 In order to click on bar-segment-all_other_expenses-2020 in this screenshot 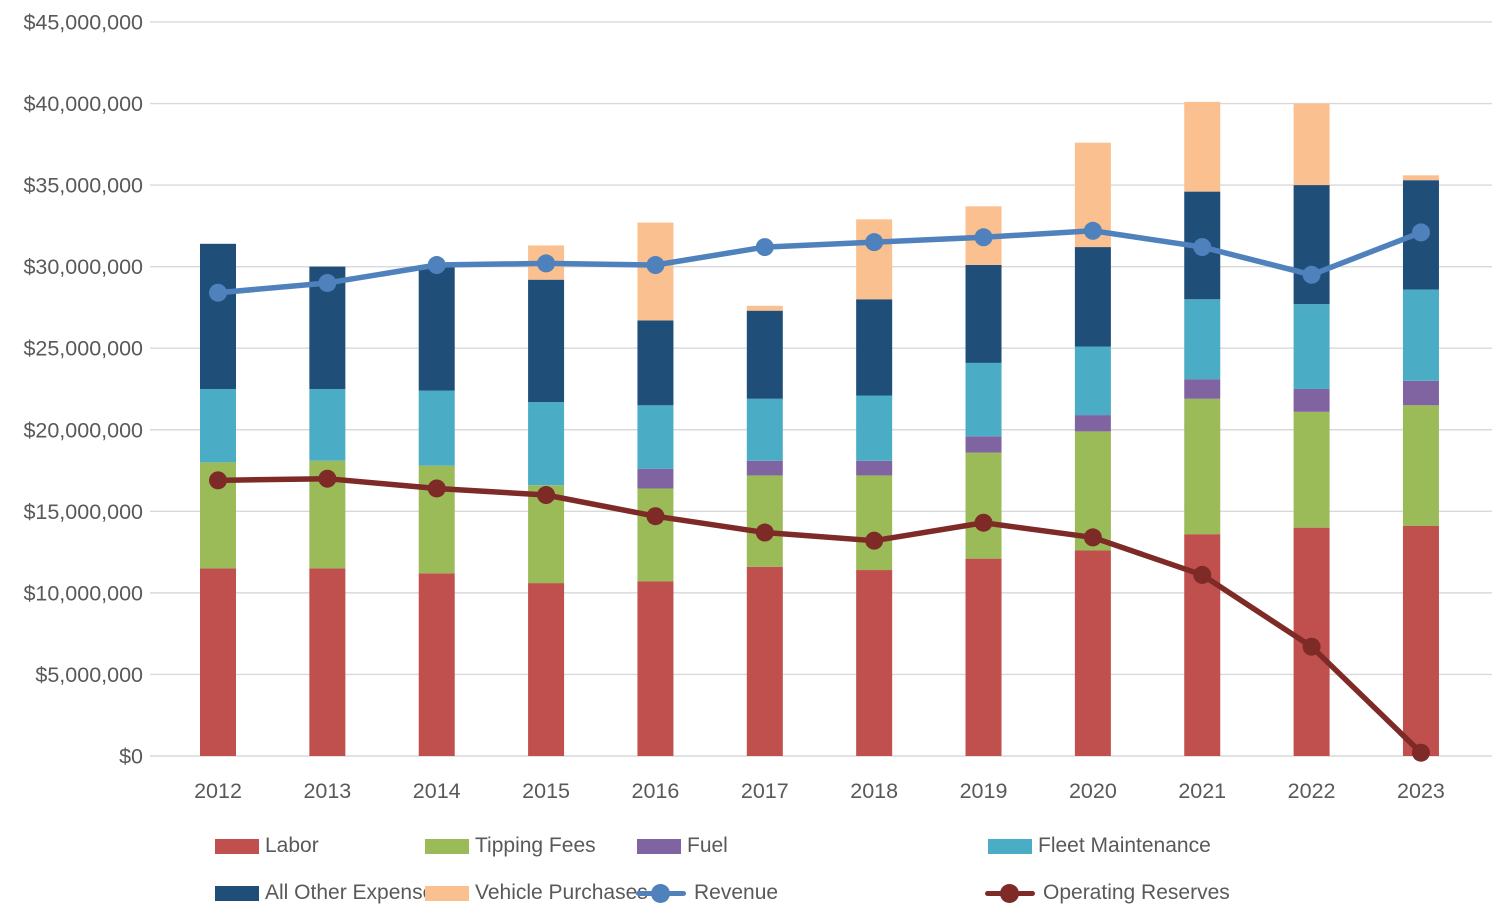, I will do `click(1092, 297)`.